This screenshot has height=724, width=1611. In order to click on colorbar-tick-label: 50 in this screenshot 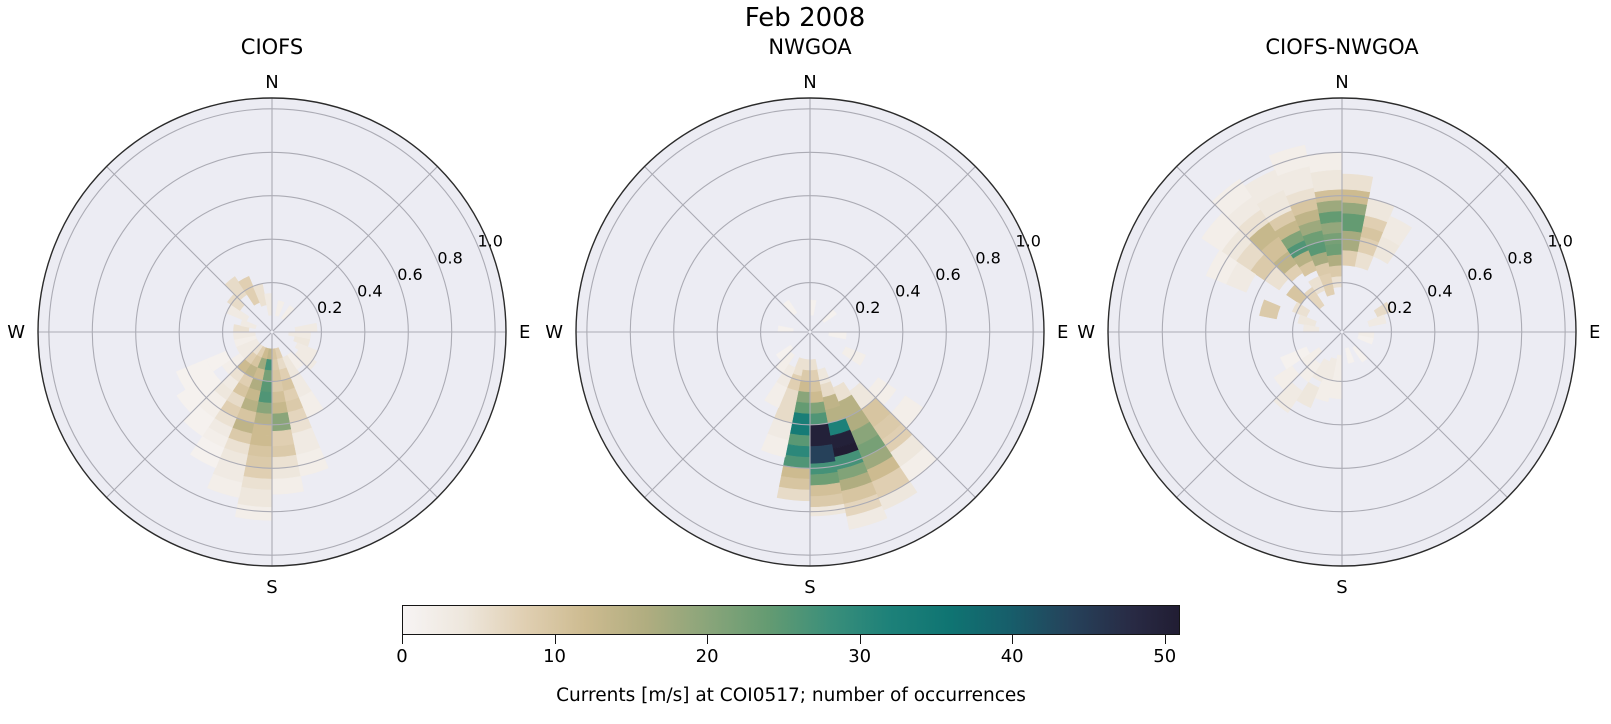, I will do `click(1165, 656)`.